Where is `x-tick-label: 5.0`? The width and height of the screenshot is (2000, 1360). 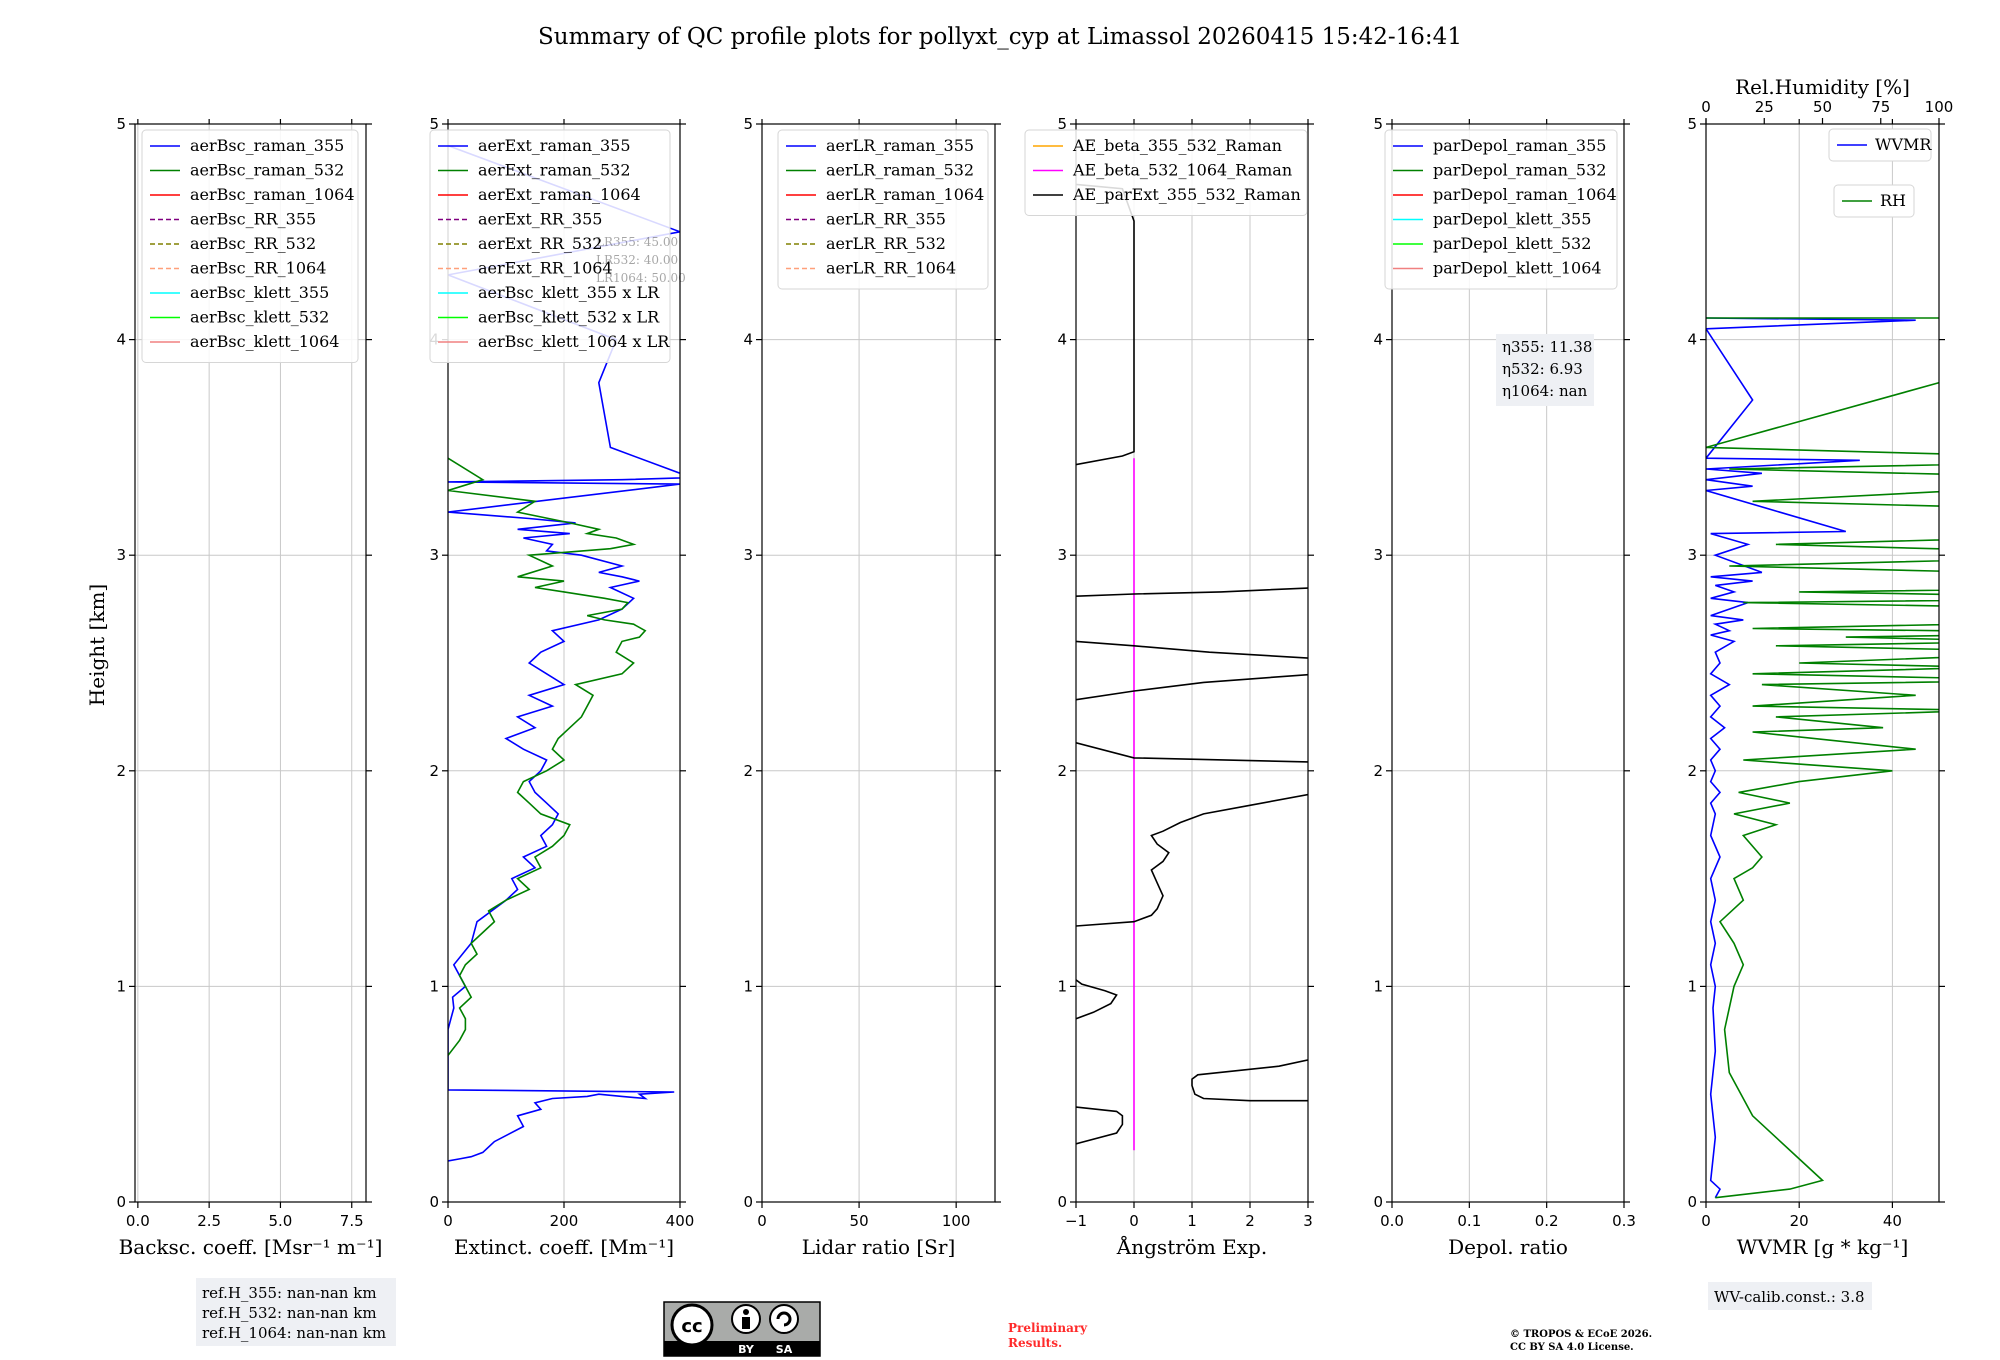 x-tick-label: 5.0 is located at coordinates (281, 1221).